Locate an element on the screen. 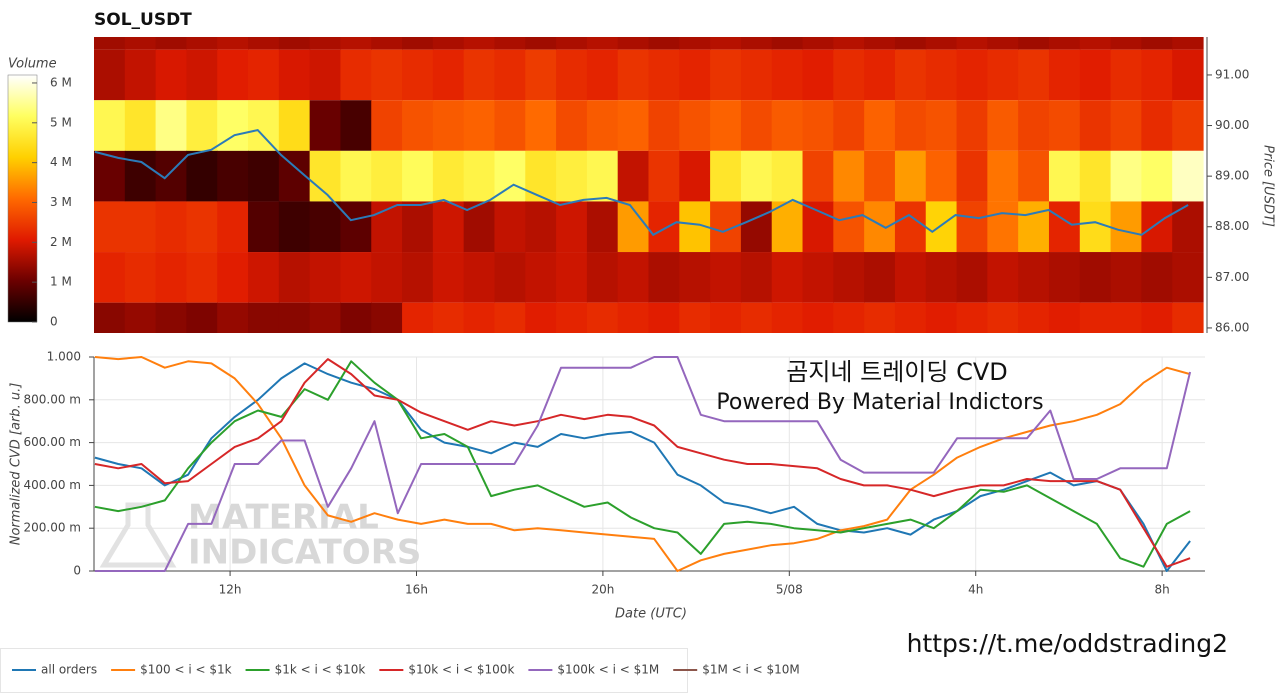 The width and height of the screenshot is (1280, 693). y-tick-label: 0 is located at coordinates (77, 571).